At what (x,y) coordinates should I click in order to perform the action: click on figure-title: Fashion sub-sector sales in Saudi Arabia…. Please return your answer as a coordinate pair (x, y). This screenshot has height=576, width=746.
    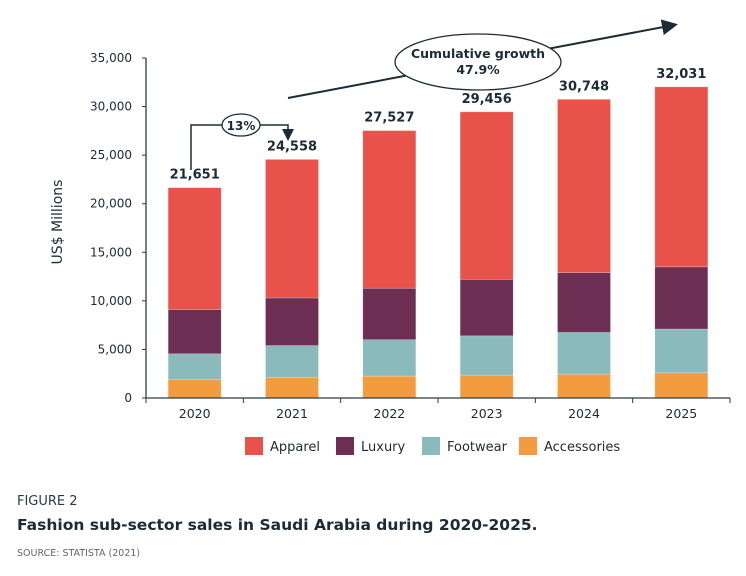
    Looking at the image, I should click on (277, 525).